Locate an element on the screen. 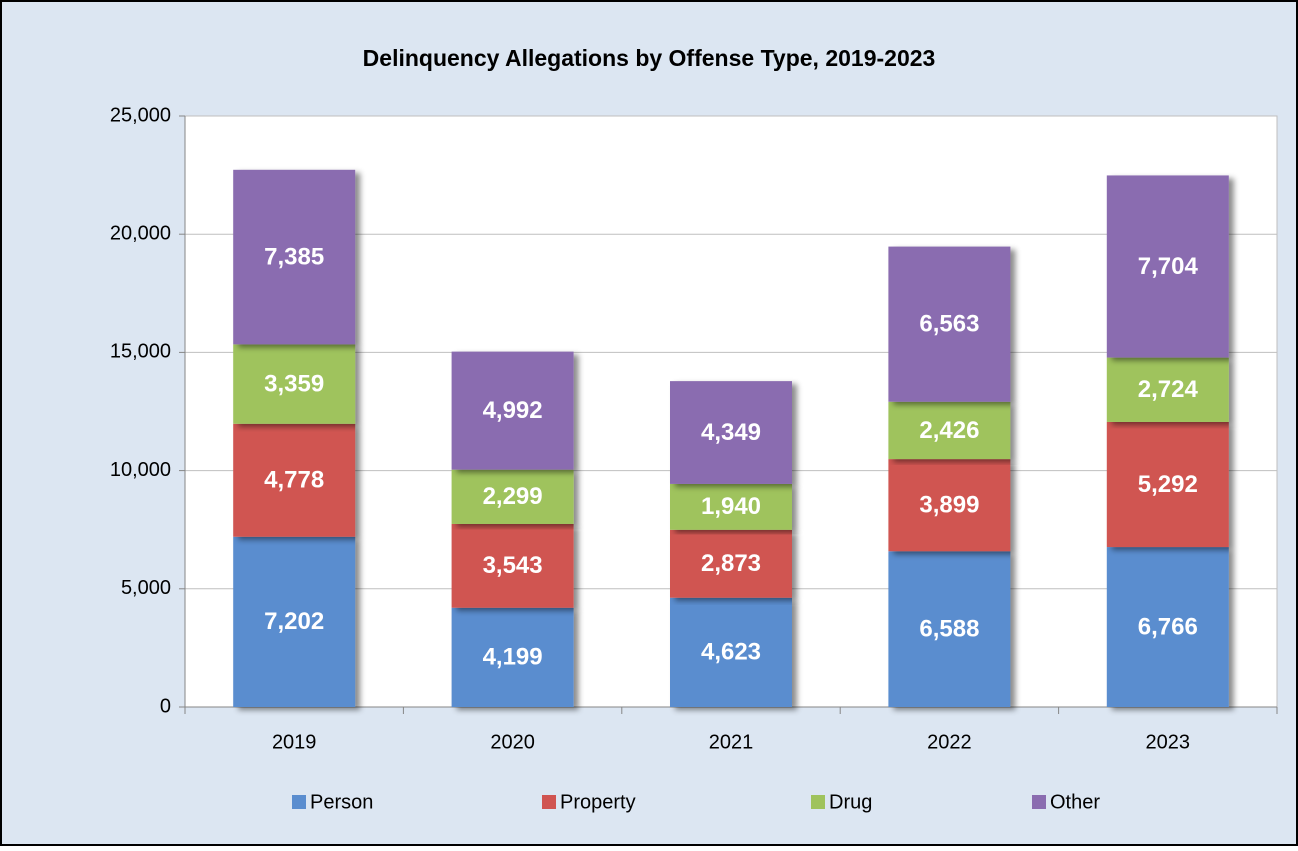  x-tick-label: 2021 is located at coordinates (731, 742).